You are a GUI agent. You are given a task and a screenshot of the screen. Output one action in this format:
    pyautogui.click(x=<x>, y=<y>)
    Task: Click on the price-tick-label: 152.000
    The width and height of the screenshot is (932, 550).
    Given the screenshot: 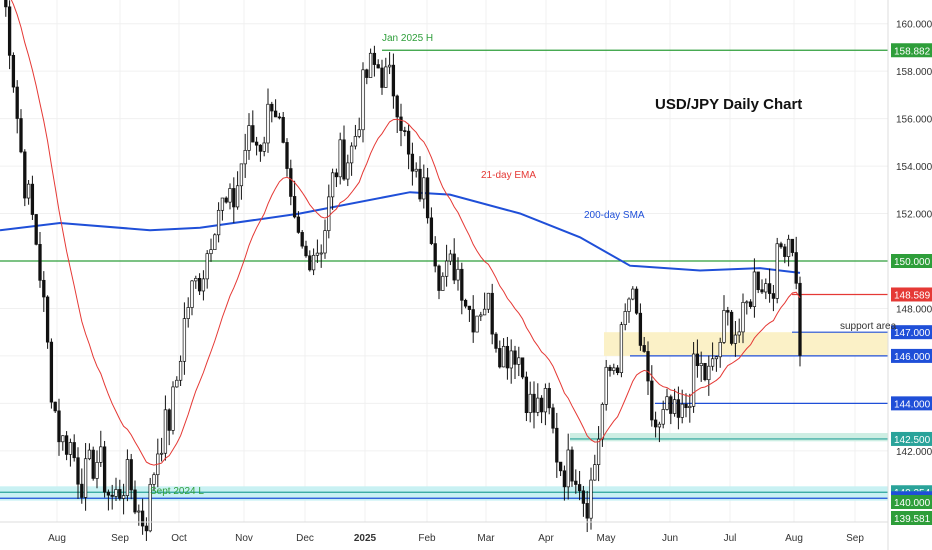 What is the action you would take?
    pyautogui.click(x=914, y=215)
    